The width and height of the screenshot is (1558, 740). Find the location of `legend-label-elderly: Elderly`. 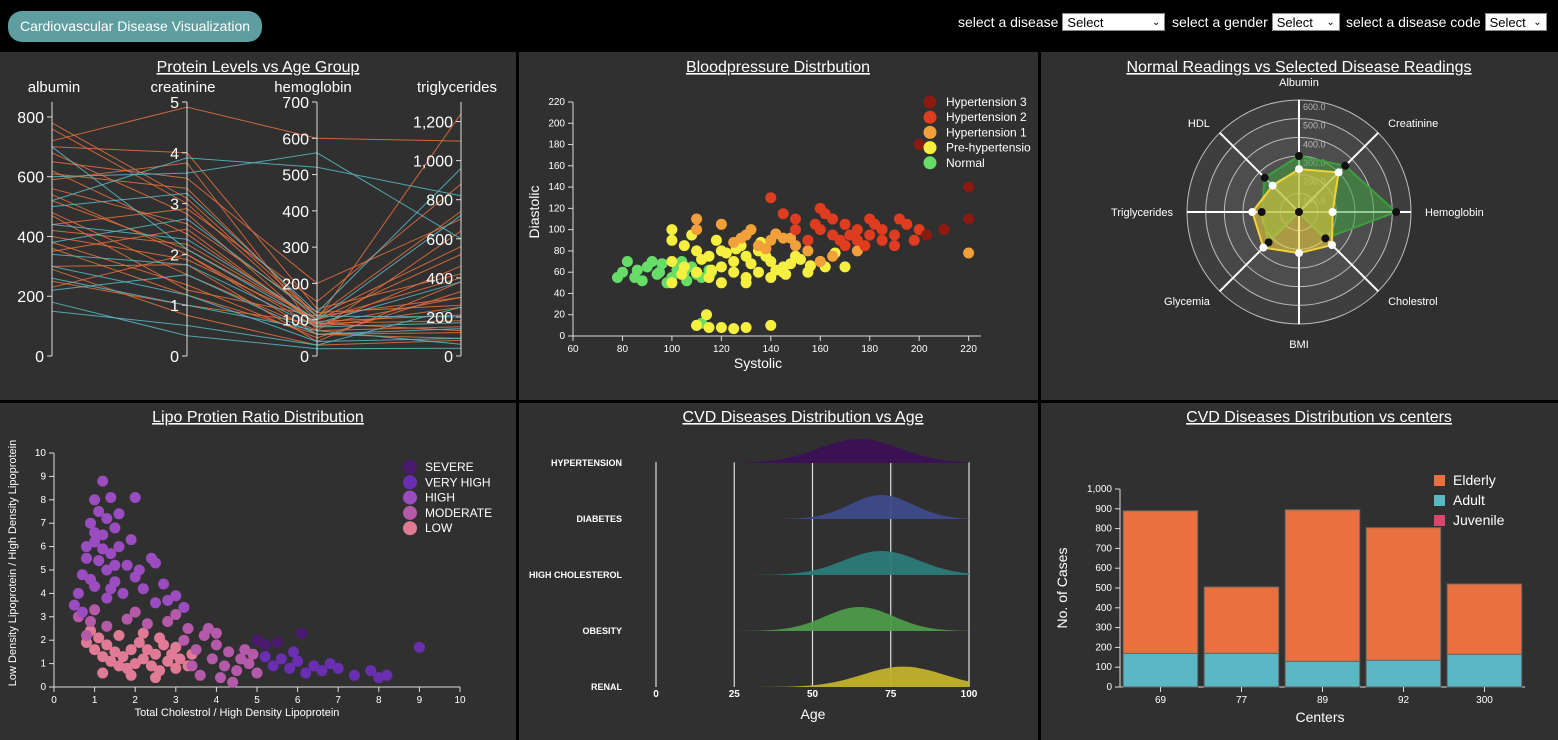

legend-label-elderly: Elderly is located at coordinates (1474, 480).